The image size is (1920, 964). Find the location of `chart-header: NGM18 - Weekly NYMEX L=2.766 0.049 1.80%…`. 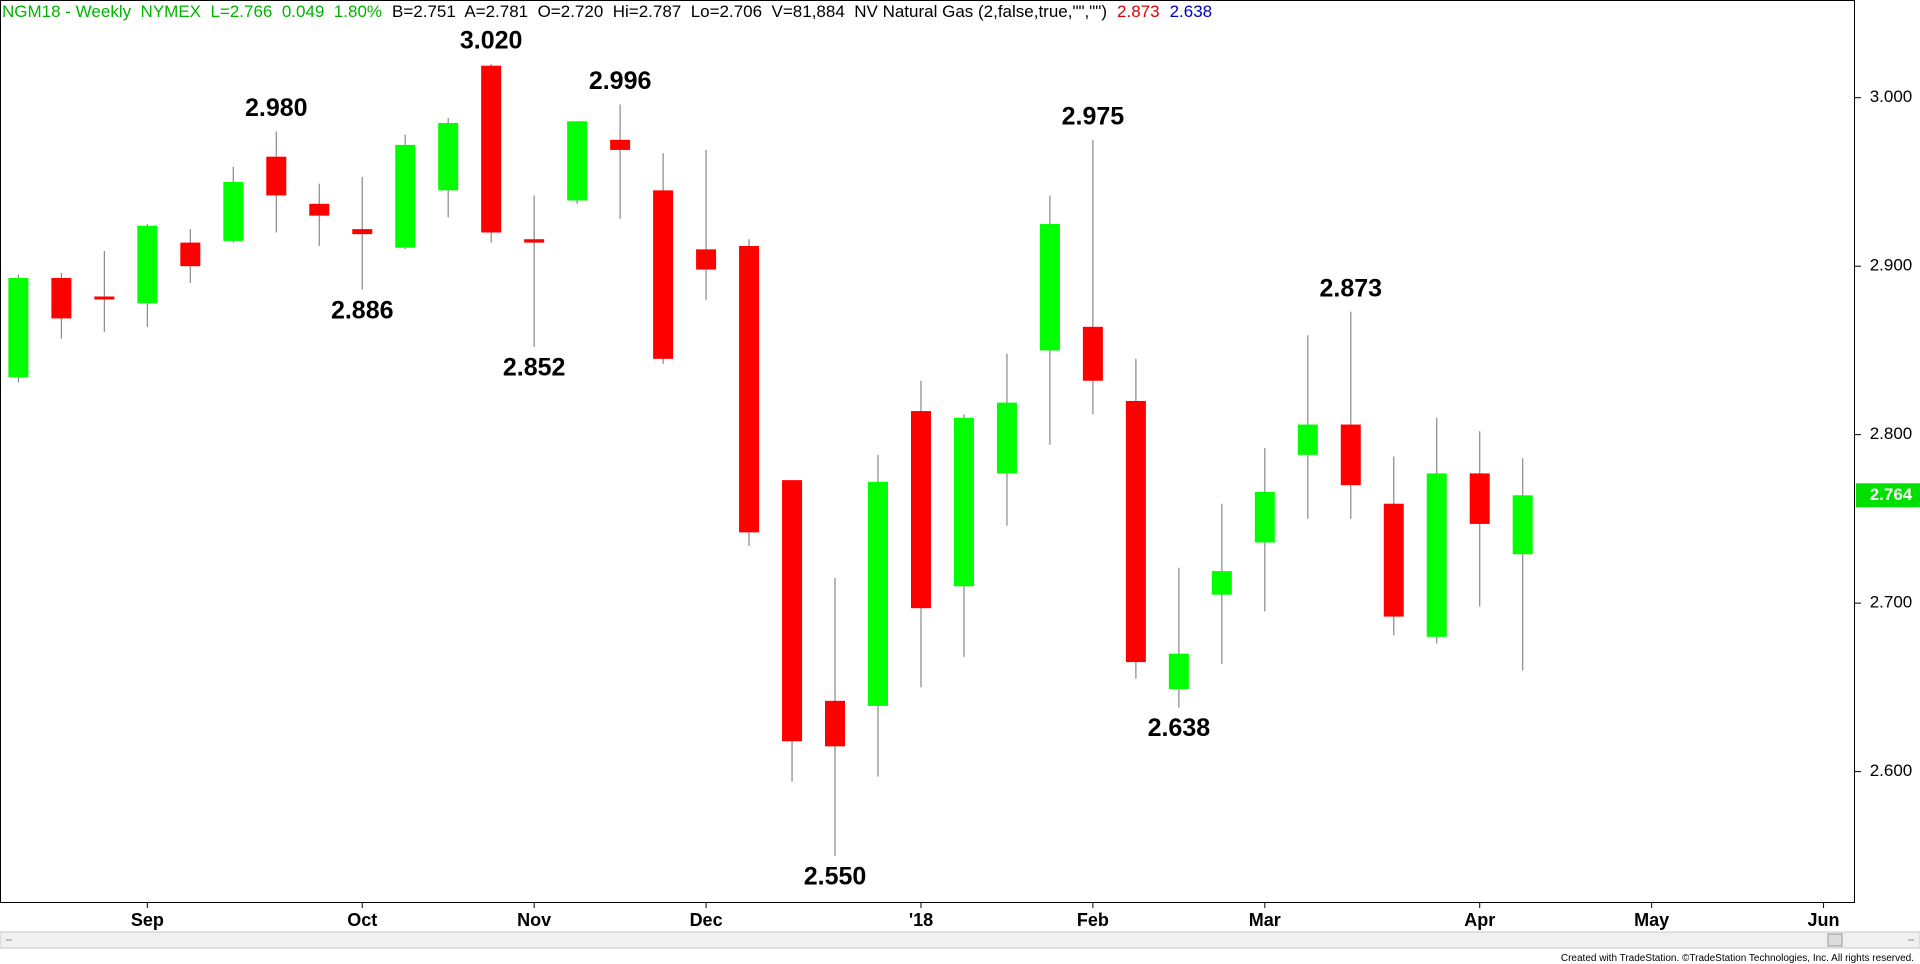

chart-header: NGM18 - Weekly NYMEX L=2.766 0.049 1.80%… is located at coordinates (612, 12).